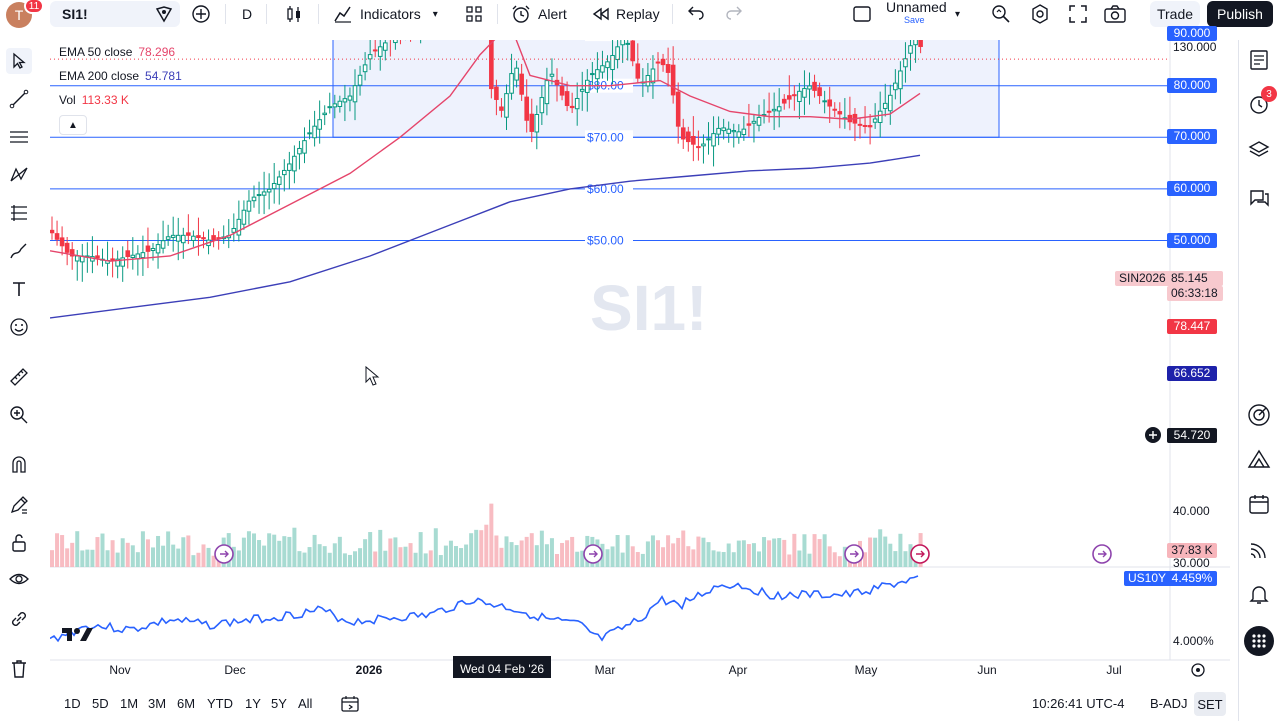 This screenshot has height=721, width=1277. Describe the element at coordinates (19, 175) in the screenshot. I see `pattern-tool-icon` at that location.